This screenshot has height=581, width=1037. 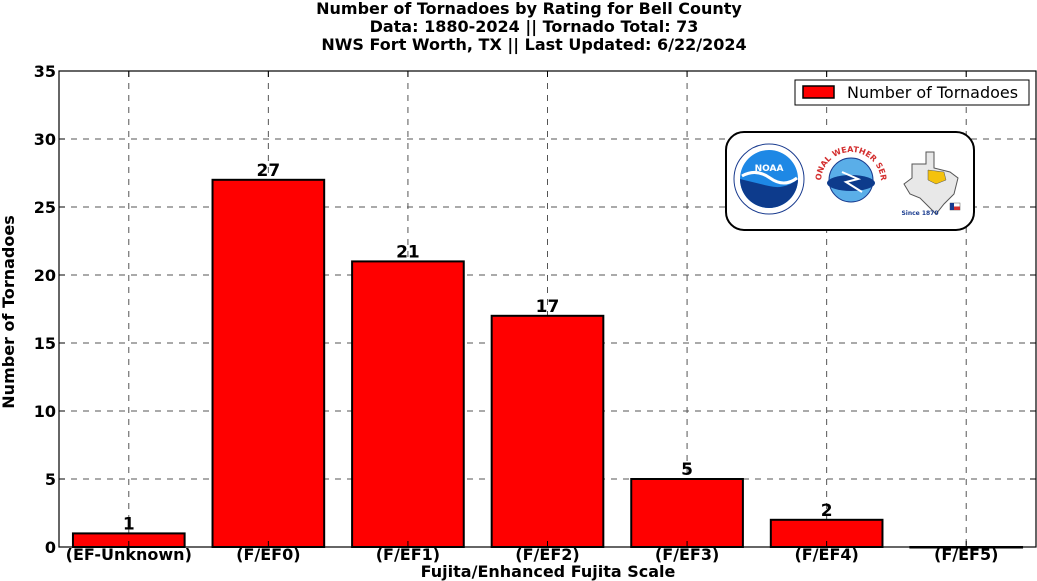 I want to click on x-tick-label: (F/EF2), so click(x=547, y=554).